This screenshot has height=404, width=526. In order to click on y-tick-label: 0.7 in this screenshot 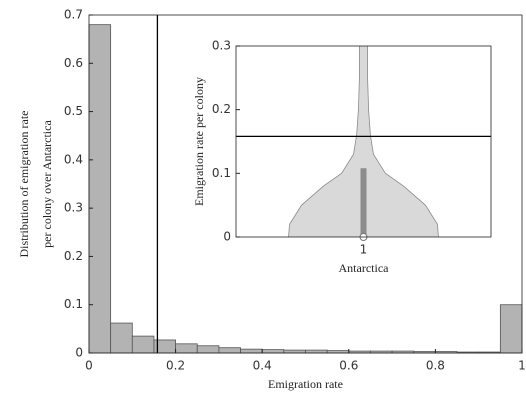, I will do `click(73, 15)`.